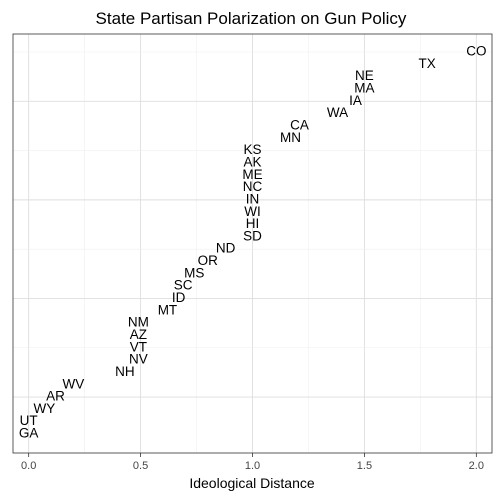 Image resolution: width=500 pixels, height=500 pixels. What do you see at coordinates (44, 408) in the screenshot?
I see `state-label-wy: WY` at bounding box center [44, 408].